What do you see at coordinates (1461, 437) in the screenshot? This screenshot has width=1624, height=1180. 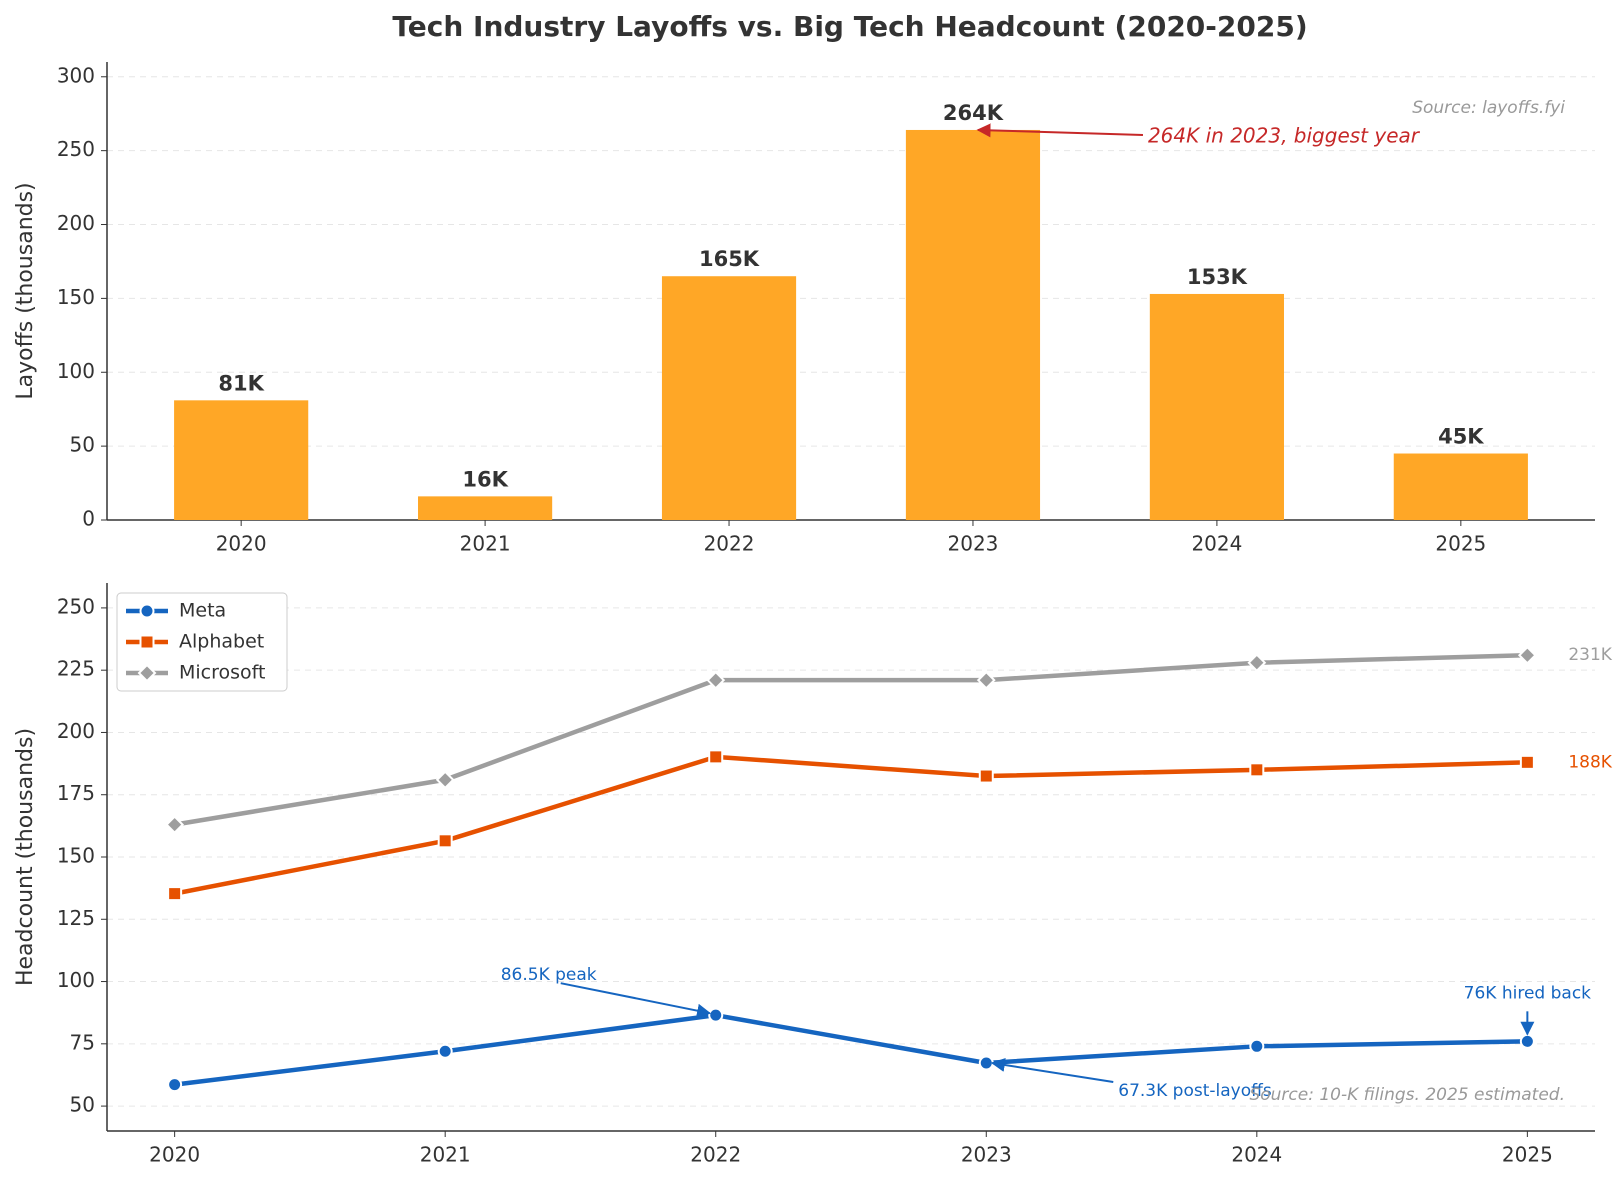 I see `data-label: 45K` at bounding box center [1461, 437].